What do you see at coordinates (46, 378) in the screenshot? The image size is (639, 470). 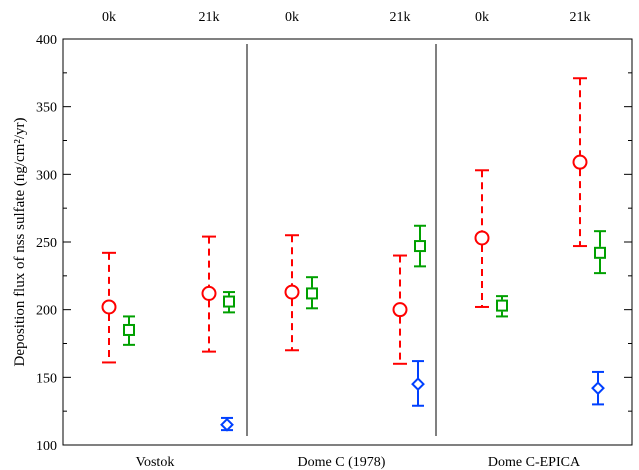 I see `y-tick-label: 150` at bounding box center [46, 378].